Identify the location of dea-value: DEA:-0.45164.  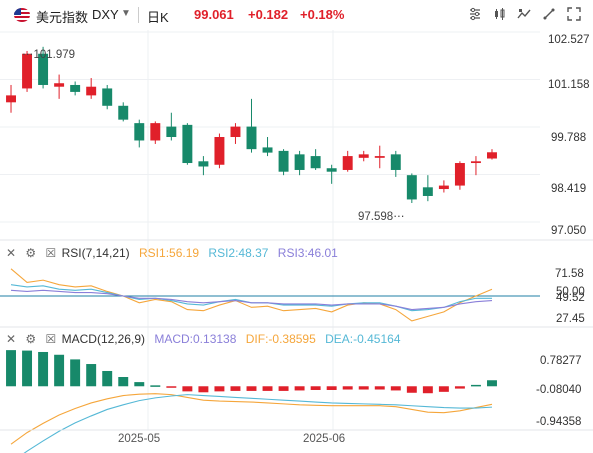
(363, 339).